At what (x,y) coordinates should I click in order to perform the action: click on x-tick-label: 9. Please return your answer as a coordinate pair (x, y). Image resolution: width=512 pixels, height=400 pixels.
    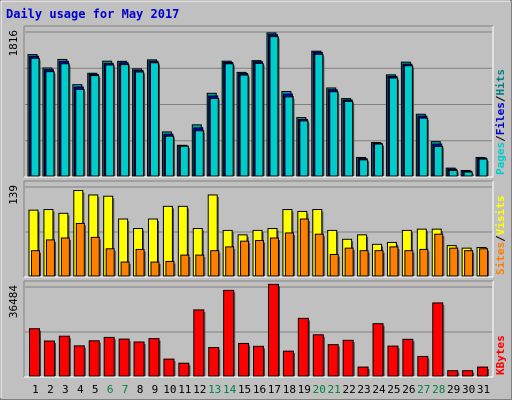
    Looking at the image, I should click on (155, 389).